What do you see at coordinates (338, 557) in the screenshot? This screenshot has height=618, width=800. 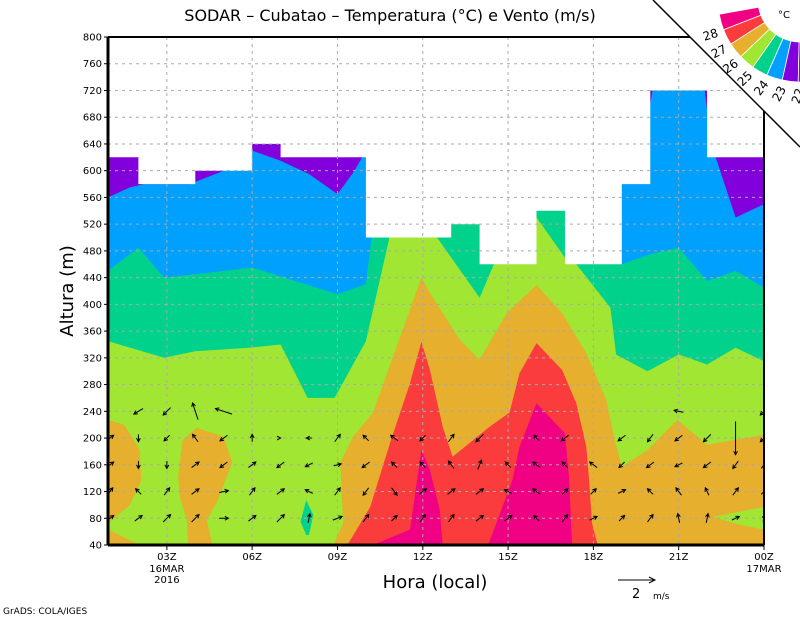 I see `x-tick-label: 09Z` at bounding box center [338, 557].